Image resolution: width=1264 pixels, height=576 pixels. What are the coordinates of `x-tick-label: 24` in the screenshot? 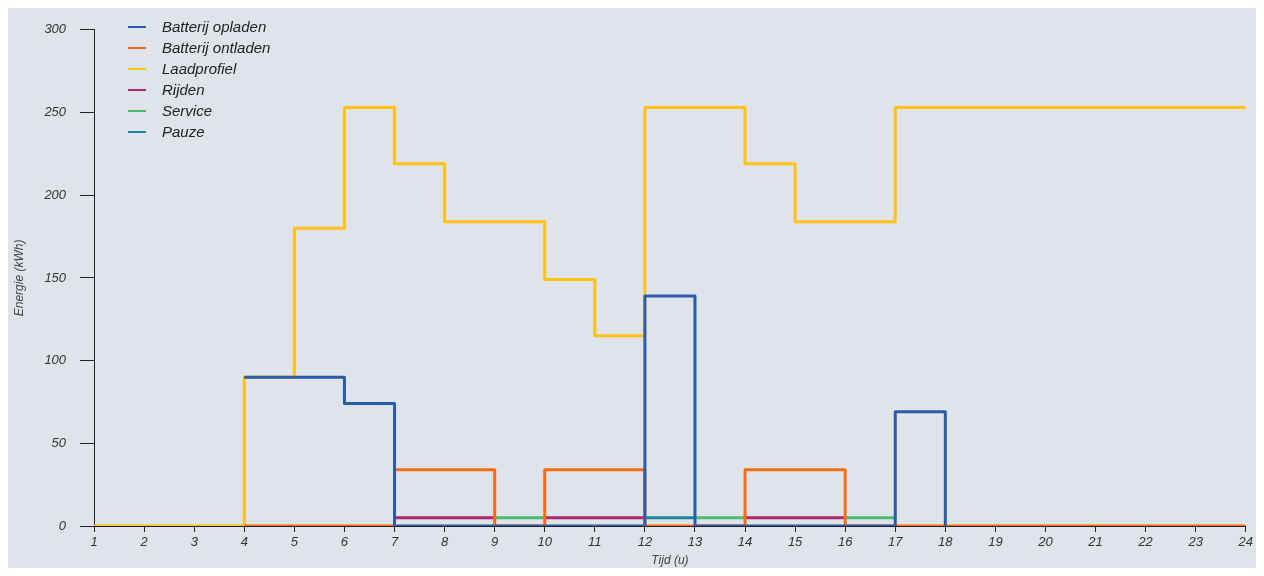 It's located at (1245, 542).